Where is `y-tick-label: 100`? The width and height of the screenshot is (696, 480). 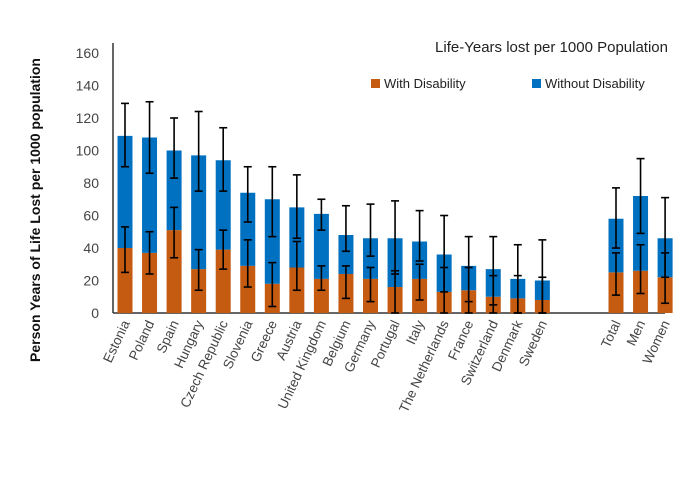 y-tick-label: 100 is located at coordinates (88, 151).